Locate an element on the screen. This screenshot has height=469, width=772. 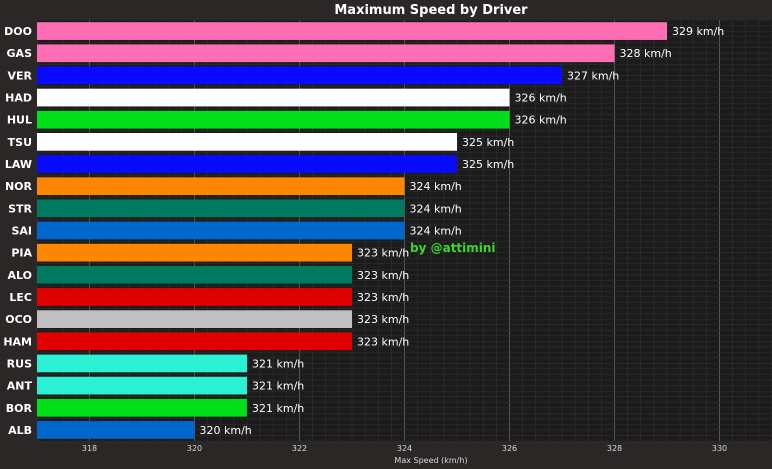
bar-rus is located at coordinates (142, 363).